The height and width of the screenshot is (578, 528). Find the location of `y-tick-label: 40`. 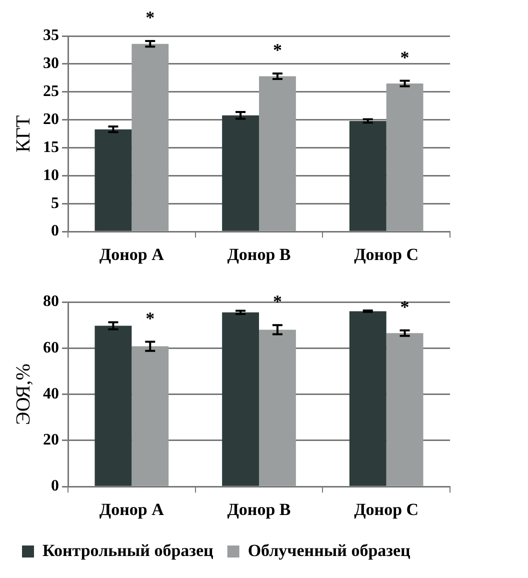

y-tick-label: 40 is located at coordinates (51, 393).